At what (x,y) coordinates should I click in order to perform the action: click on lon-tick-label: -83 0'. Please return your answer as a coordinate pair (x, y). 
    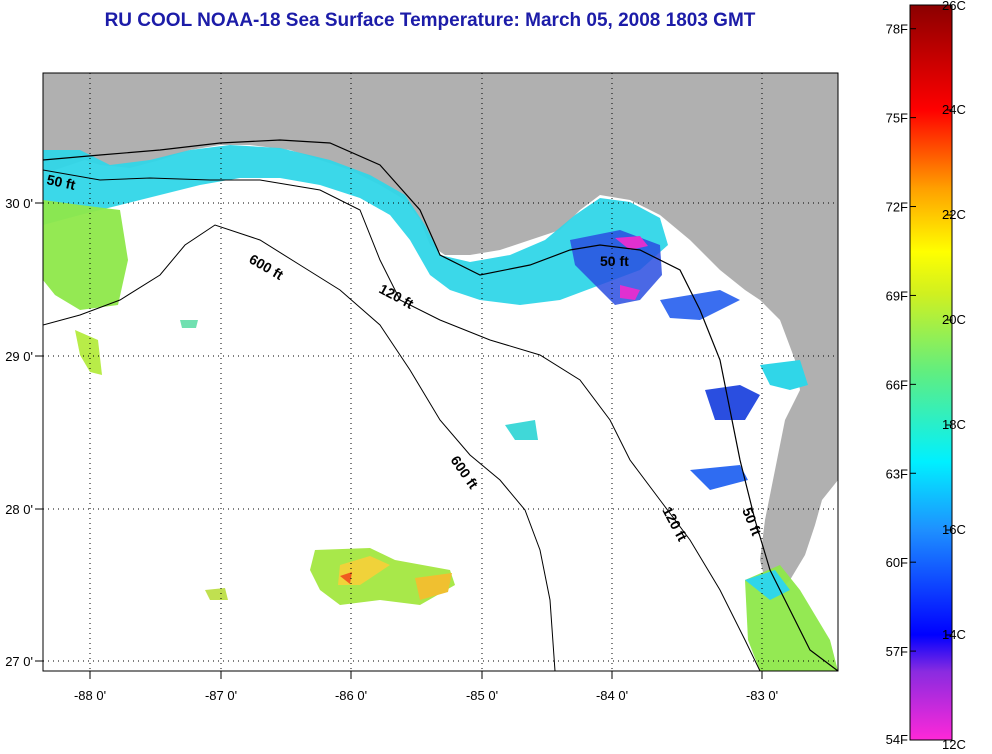
    Looking at the image, I should click on (762, 695).